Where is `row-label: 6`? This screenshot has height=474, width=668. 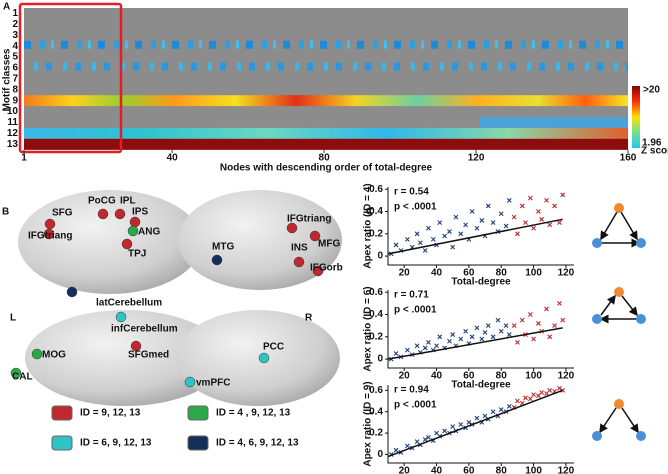 row-label: 6 is located at coordinates (15, 68).